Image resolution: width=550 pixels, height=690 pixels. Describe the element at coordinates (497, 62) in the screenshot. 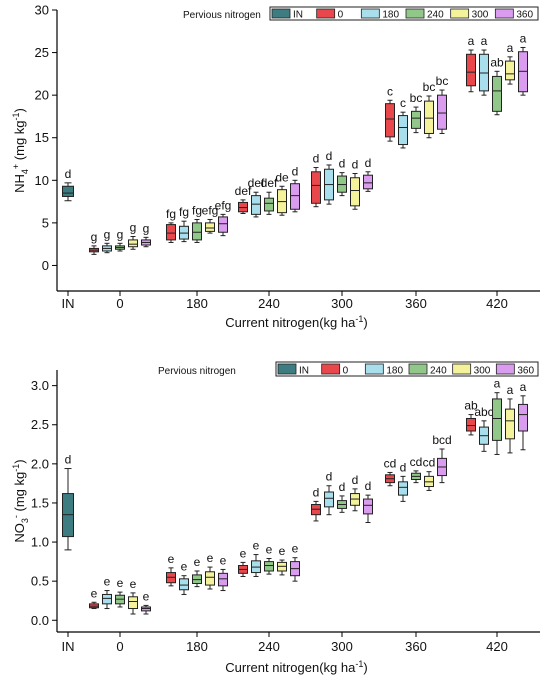

I see `significance-letter: ab` at that location.